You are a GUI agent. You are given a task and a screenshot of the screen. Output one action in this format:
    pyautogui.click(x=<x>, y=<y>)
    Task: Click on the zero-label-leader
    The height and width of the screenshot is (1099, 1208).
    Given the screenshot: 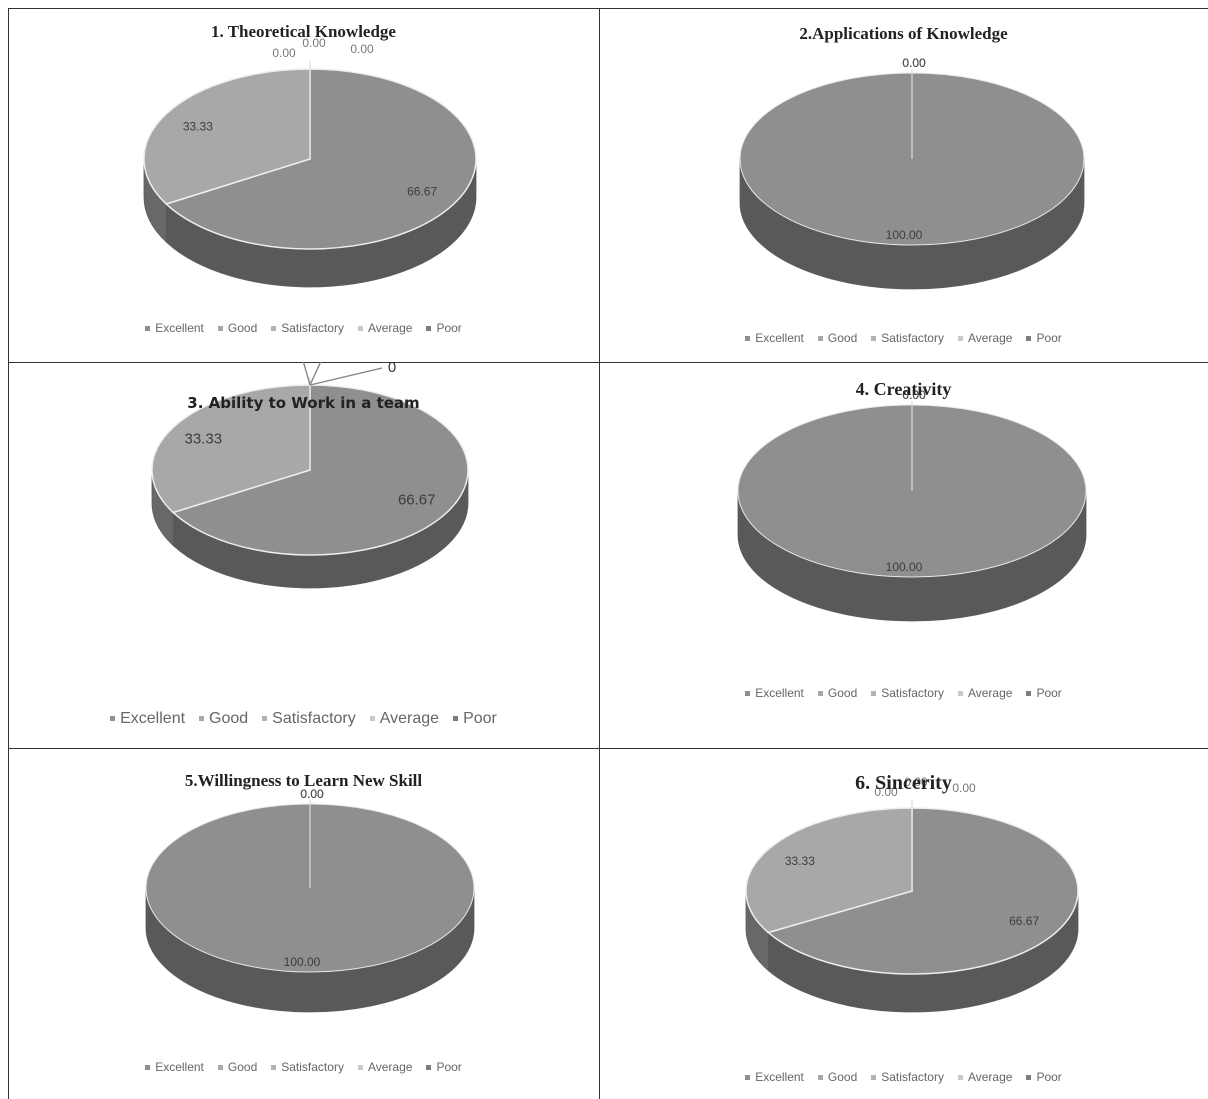 What is the action you would take?
    pyautogui.click(x=346, y=376)
    